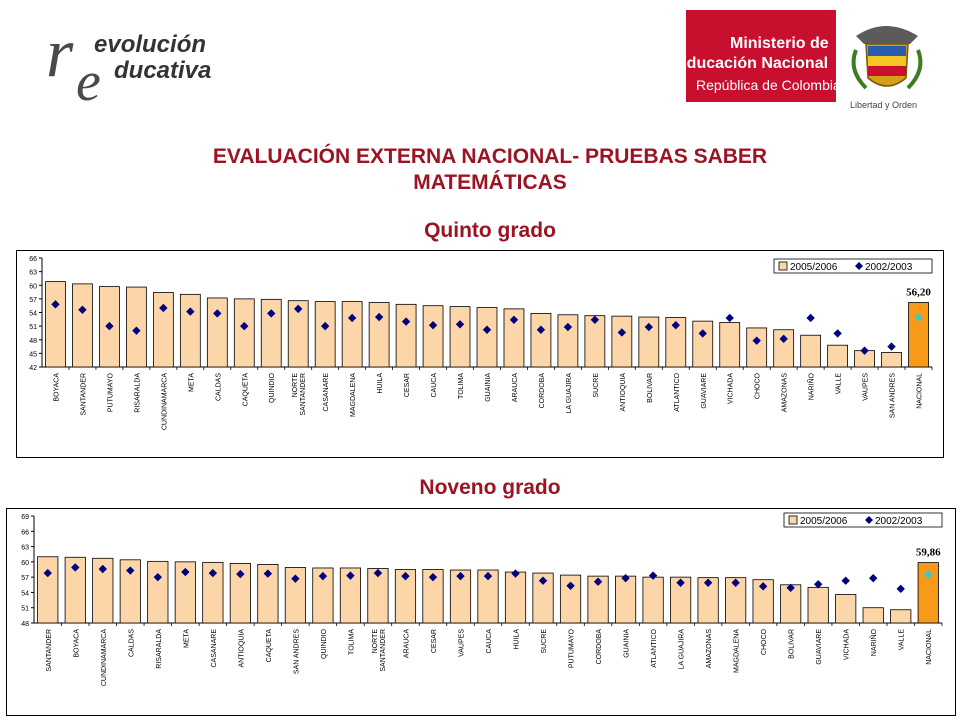  I want to click on y-tick-label: 51, so click(25, 609).